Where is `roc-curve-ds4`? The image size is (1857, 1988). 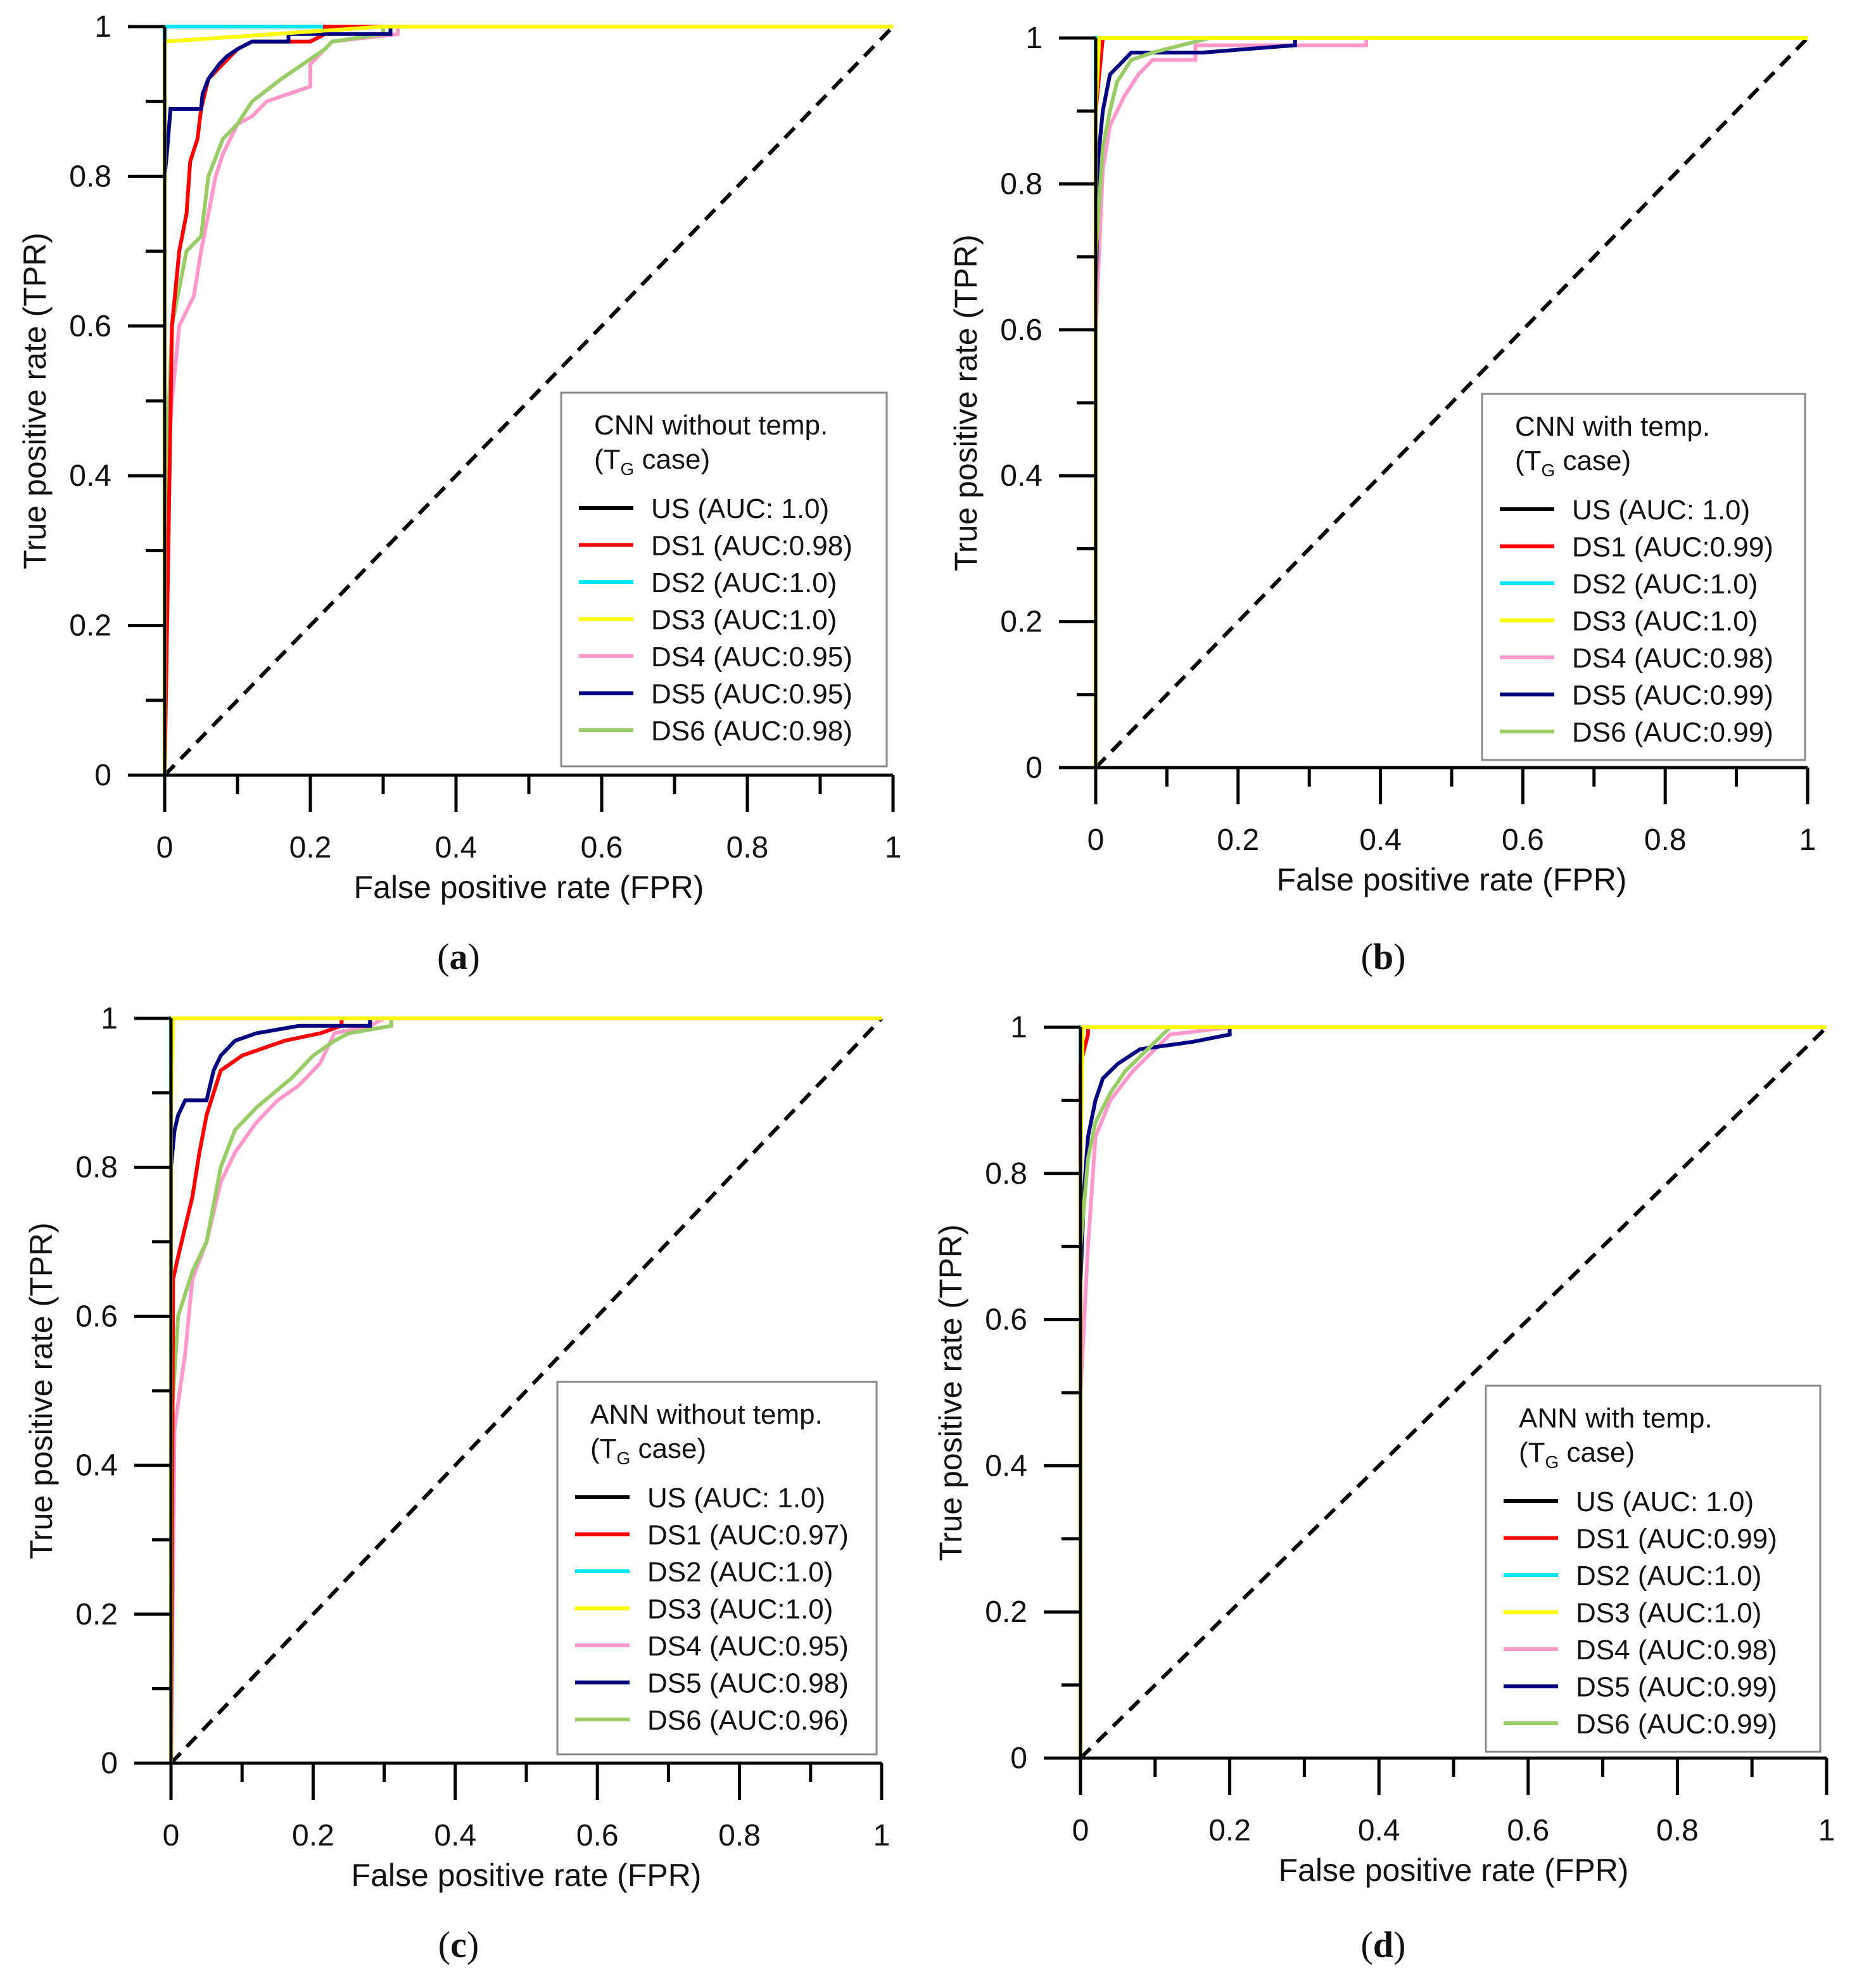
roc-curve-ds4 is located at coordinates (1453, 1392).